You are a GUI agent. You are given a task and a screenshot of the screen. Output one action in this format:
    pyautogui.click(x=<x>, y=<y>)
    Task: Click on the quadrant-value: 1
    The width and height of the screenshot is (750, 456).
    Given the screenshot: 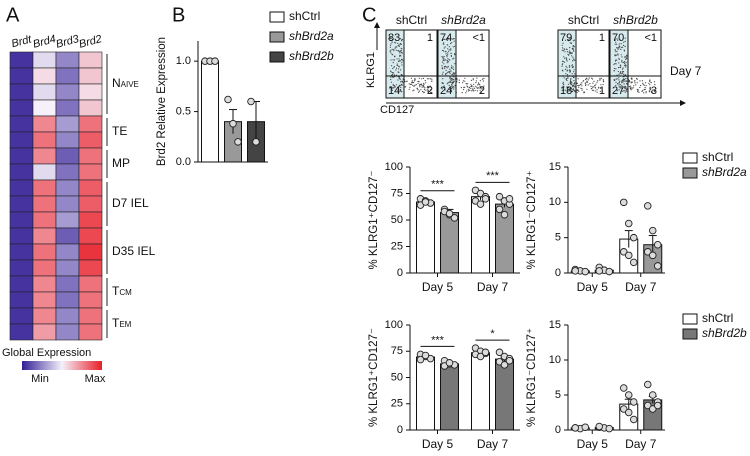 What is the action you would take?
    pyautogui.click(x=430, y=38)
    